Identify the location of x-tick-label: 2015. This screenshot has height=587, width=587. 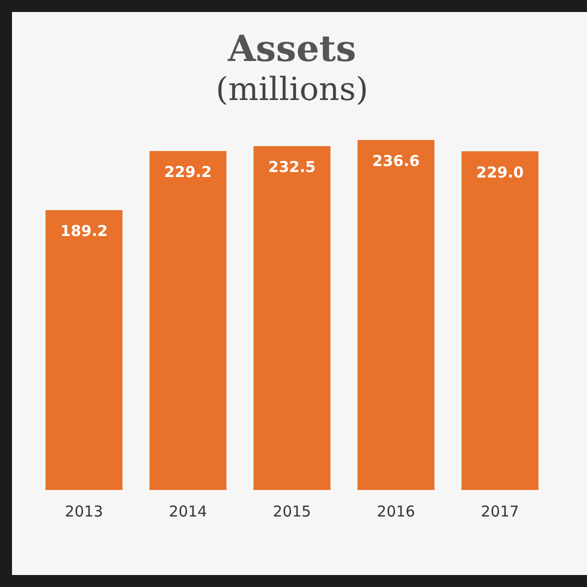
(292, 511).